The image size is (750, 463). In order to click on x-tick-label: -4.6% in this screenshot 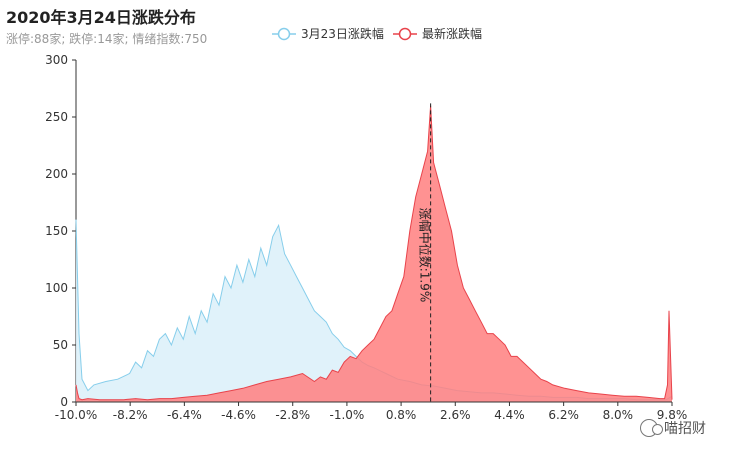, I will do `click(238, 415)`.